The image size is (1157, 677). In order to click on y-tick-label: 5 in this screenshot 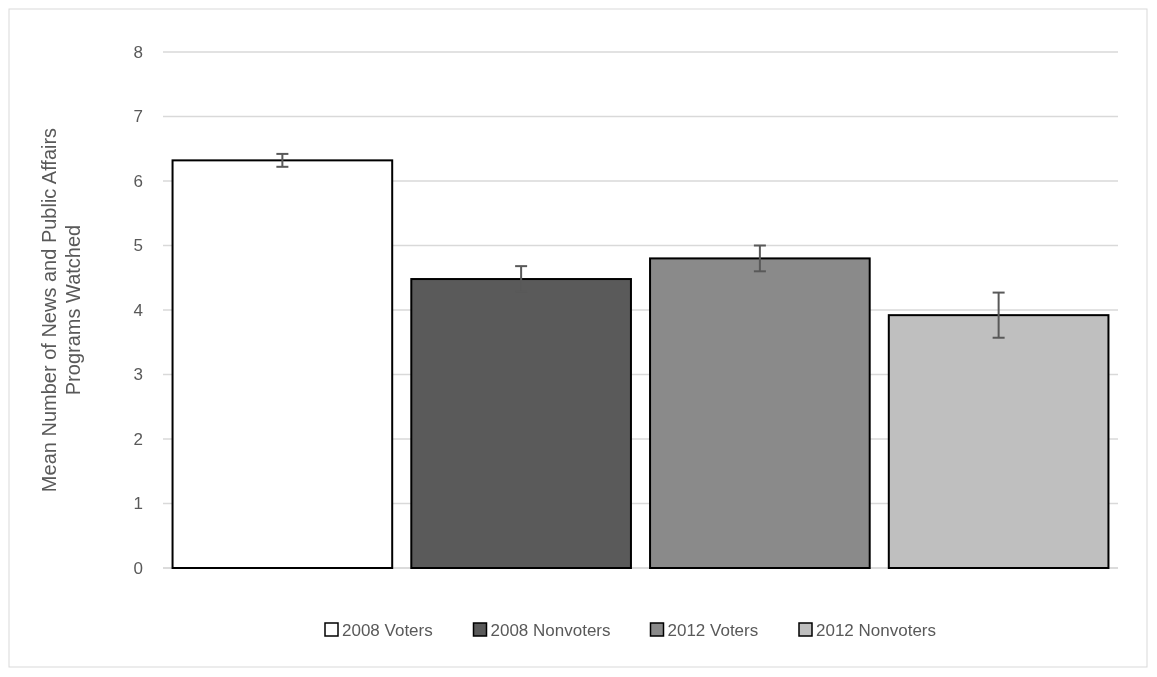, I will do `click(138, 246)`.